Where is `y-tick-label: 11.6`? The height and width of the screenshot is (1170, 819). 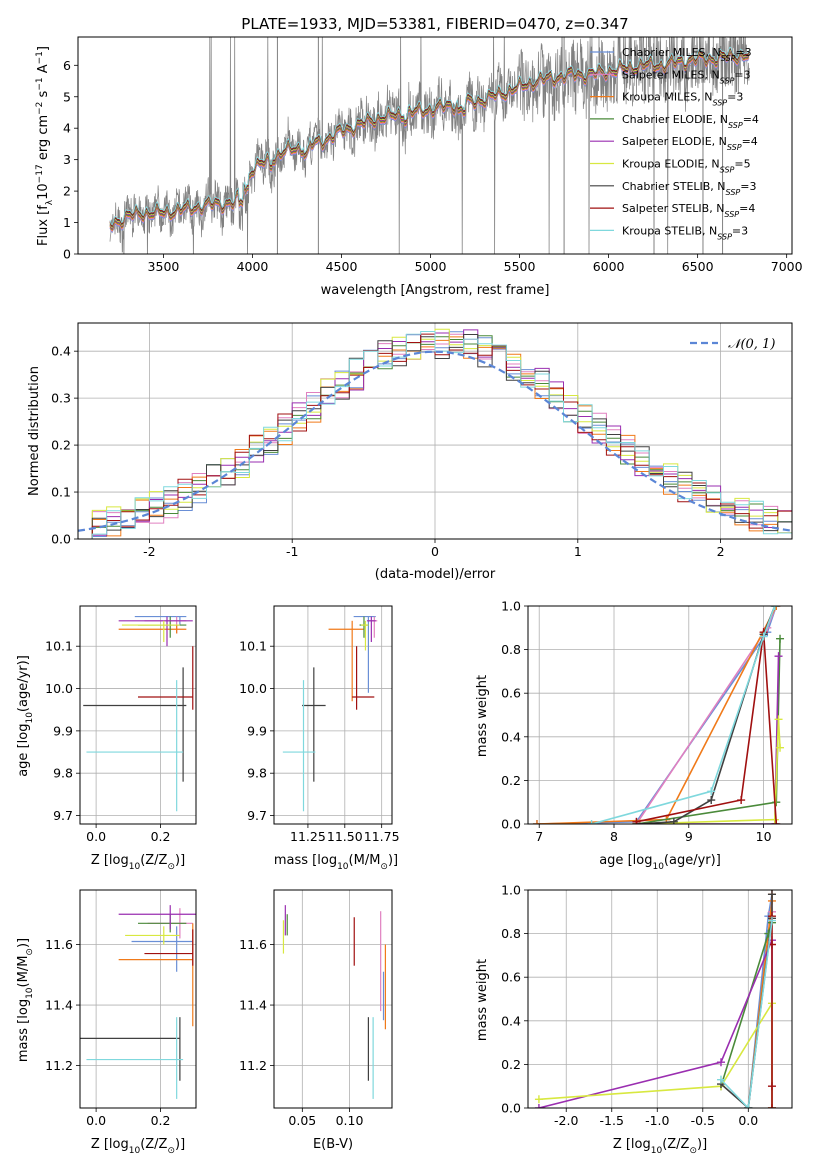 y-tick-label: 11.6 is located at coordinates (59, 944).